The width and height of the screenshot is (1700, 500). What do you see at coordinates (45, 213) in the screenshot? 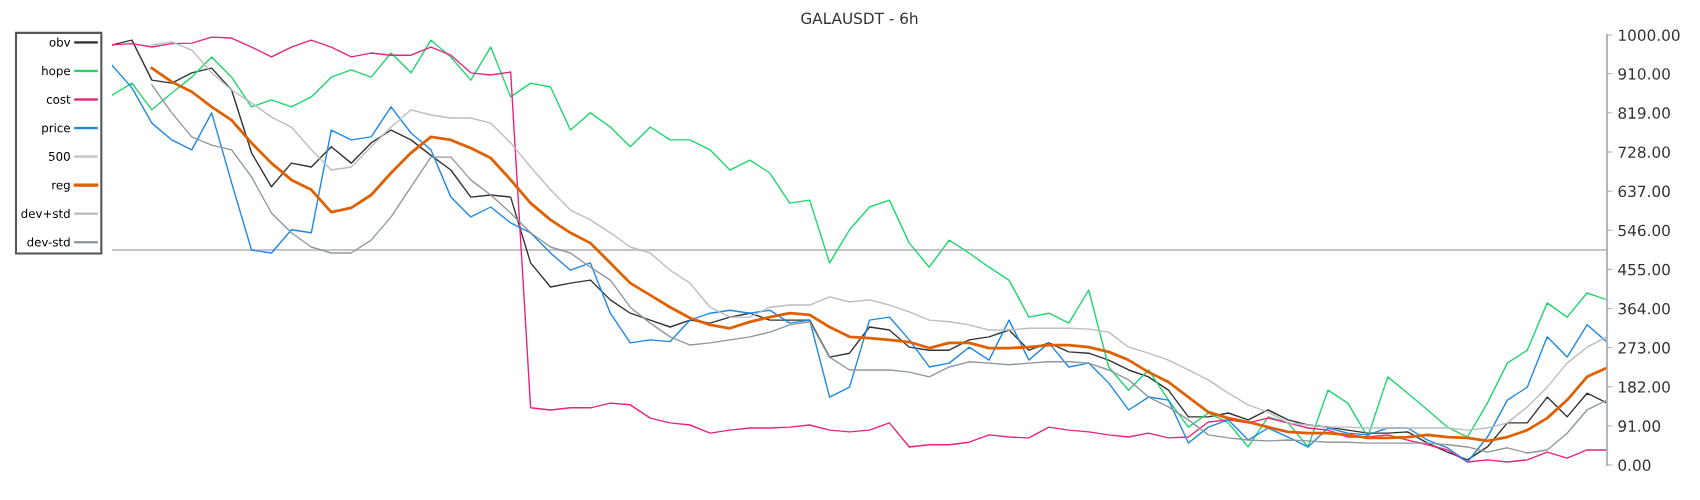
I see `legend-label: dev+std` at bounding box center [45, 213].